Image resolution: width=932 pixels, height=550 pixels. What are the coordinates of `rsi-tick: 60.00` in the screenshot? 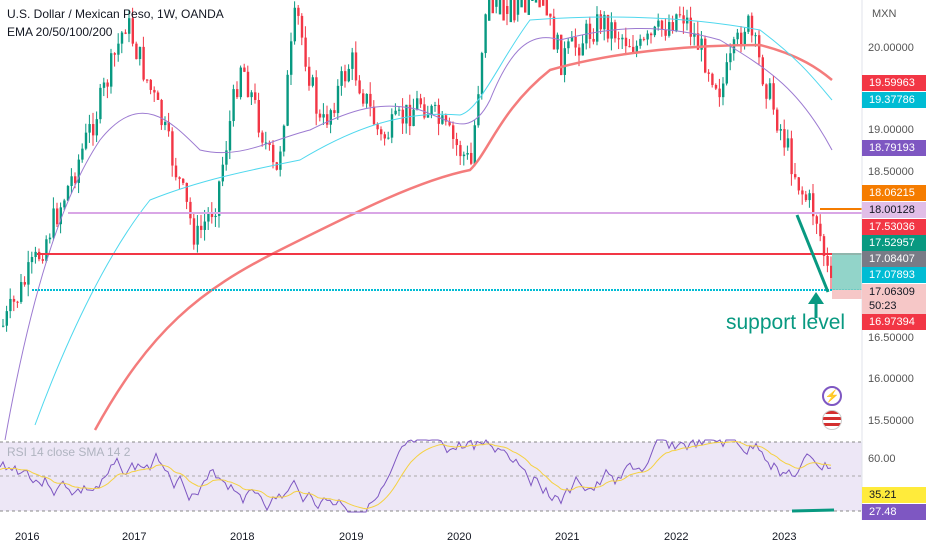 It's located at (882, 459).